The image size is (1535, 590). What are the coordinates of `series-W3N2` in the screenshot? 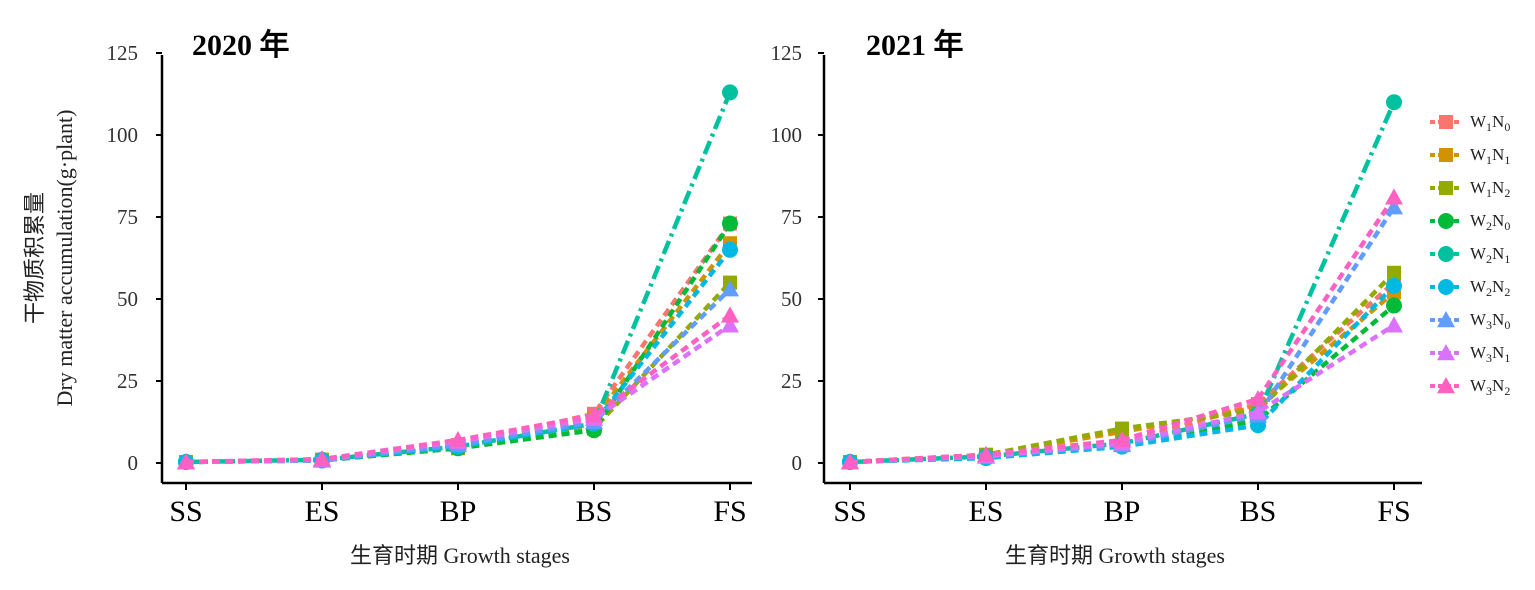 It's located at (458, 388).